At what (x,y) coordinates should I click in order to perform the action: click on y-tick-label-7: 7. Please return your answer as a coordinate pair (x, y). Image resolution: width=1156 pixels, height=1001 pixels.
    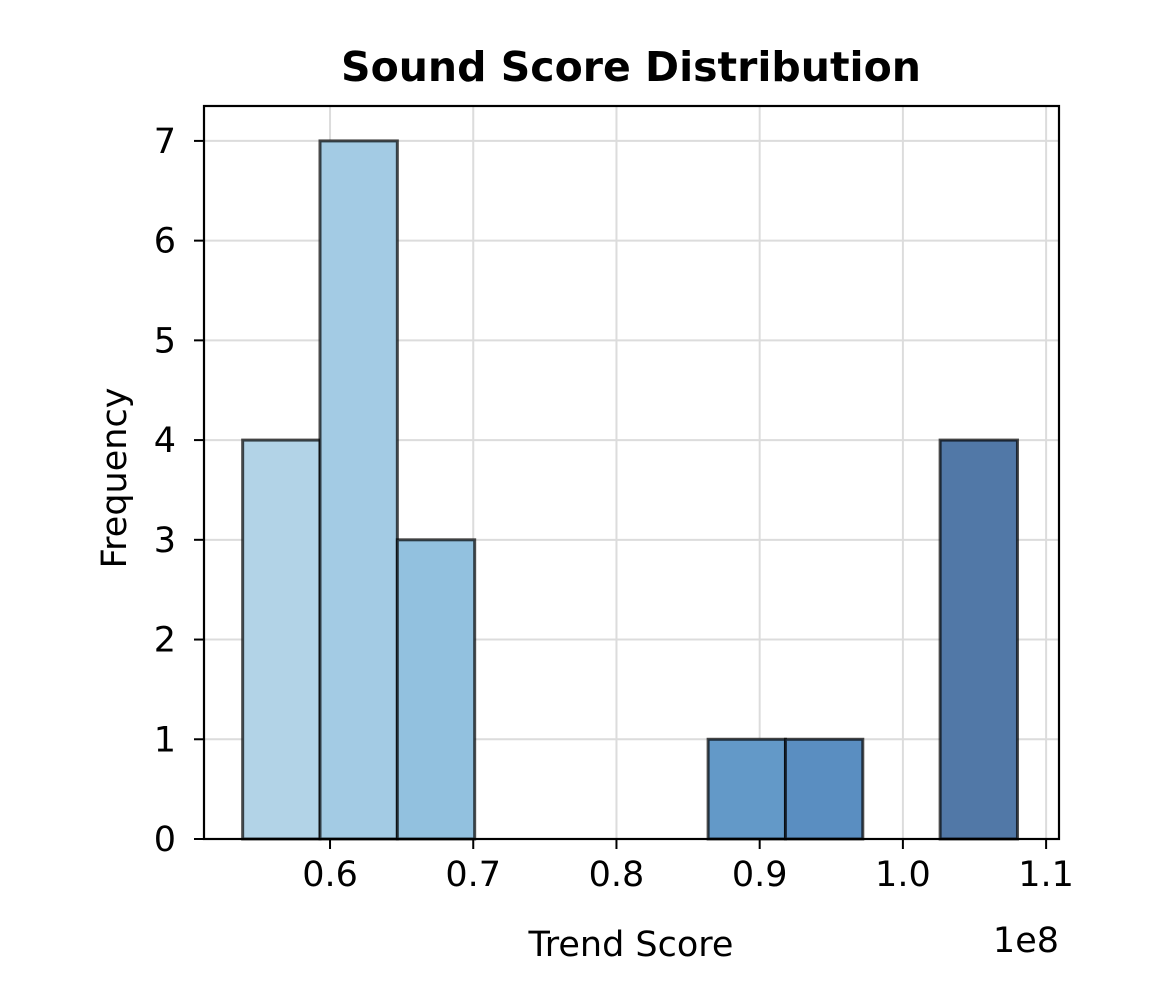
    Looking at the image, I should click on (165, 142).